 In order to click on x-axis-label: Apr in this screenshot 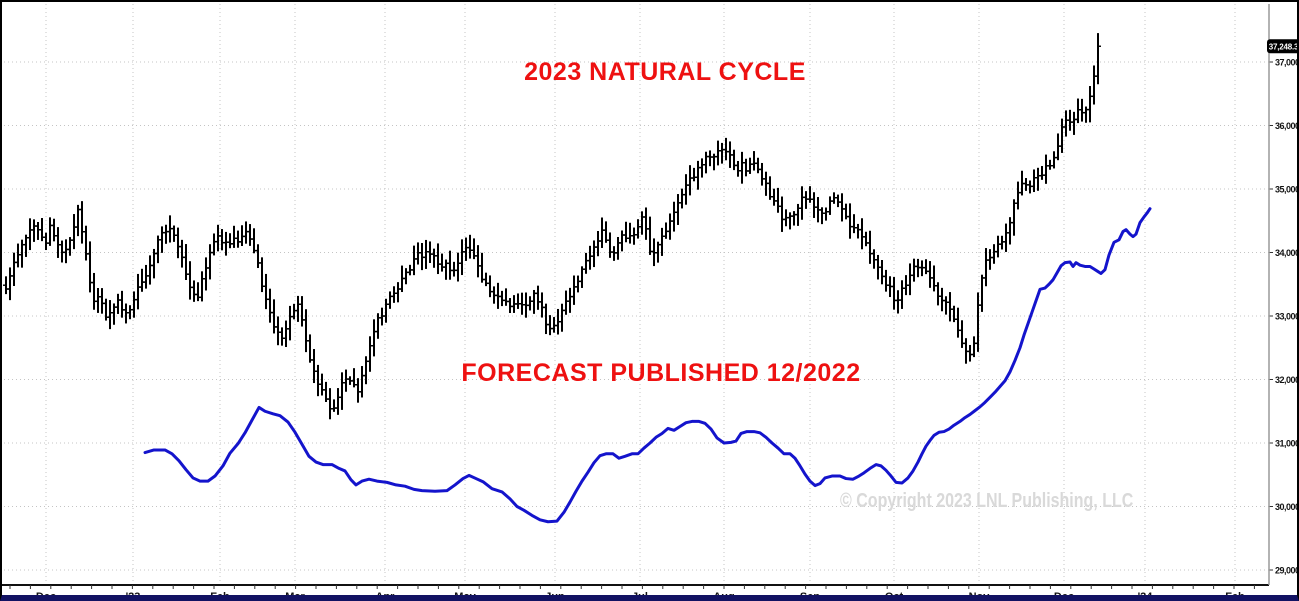, I will do `click(386, 596)`.